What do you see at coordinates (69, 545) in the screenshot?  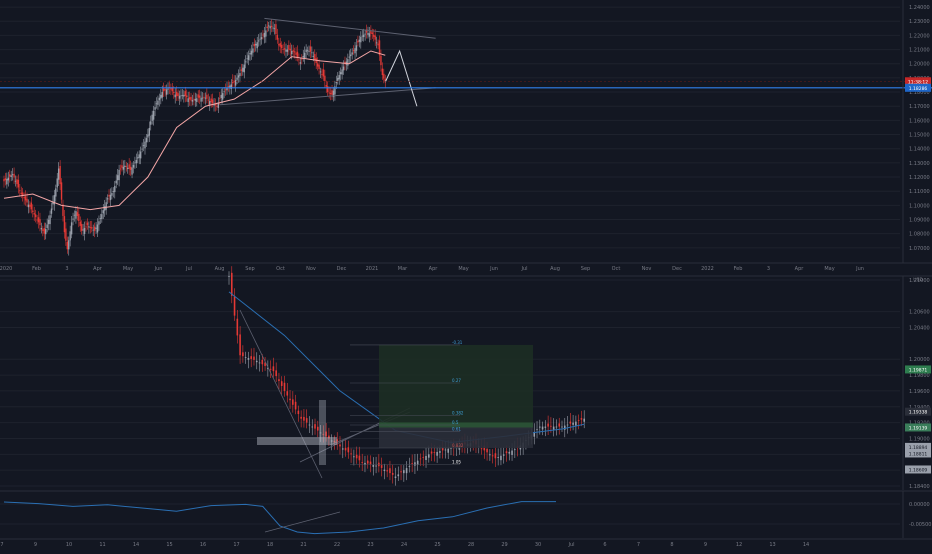 I see `bottom-x-tick-2: 10` at bounding box center [69, 545].